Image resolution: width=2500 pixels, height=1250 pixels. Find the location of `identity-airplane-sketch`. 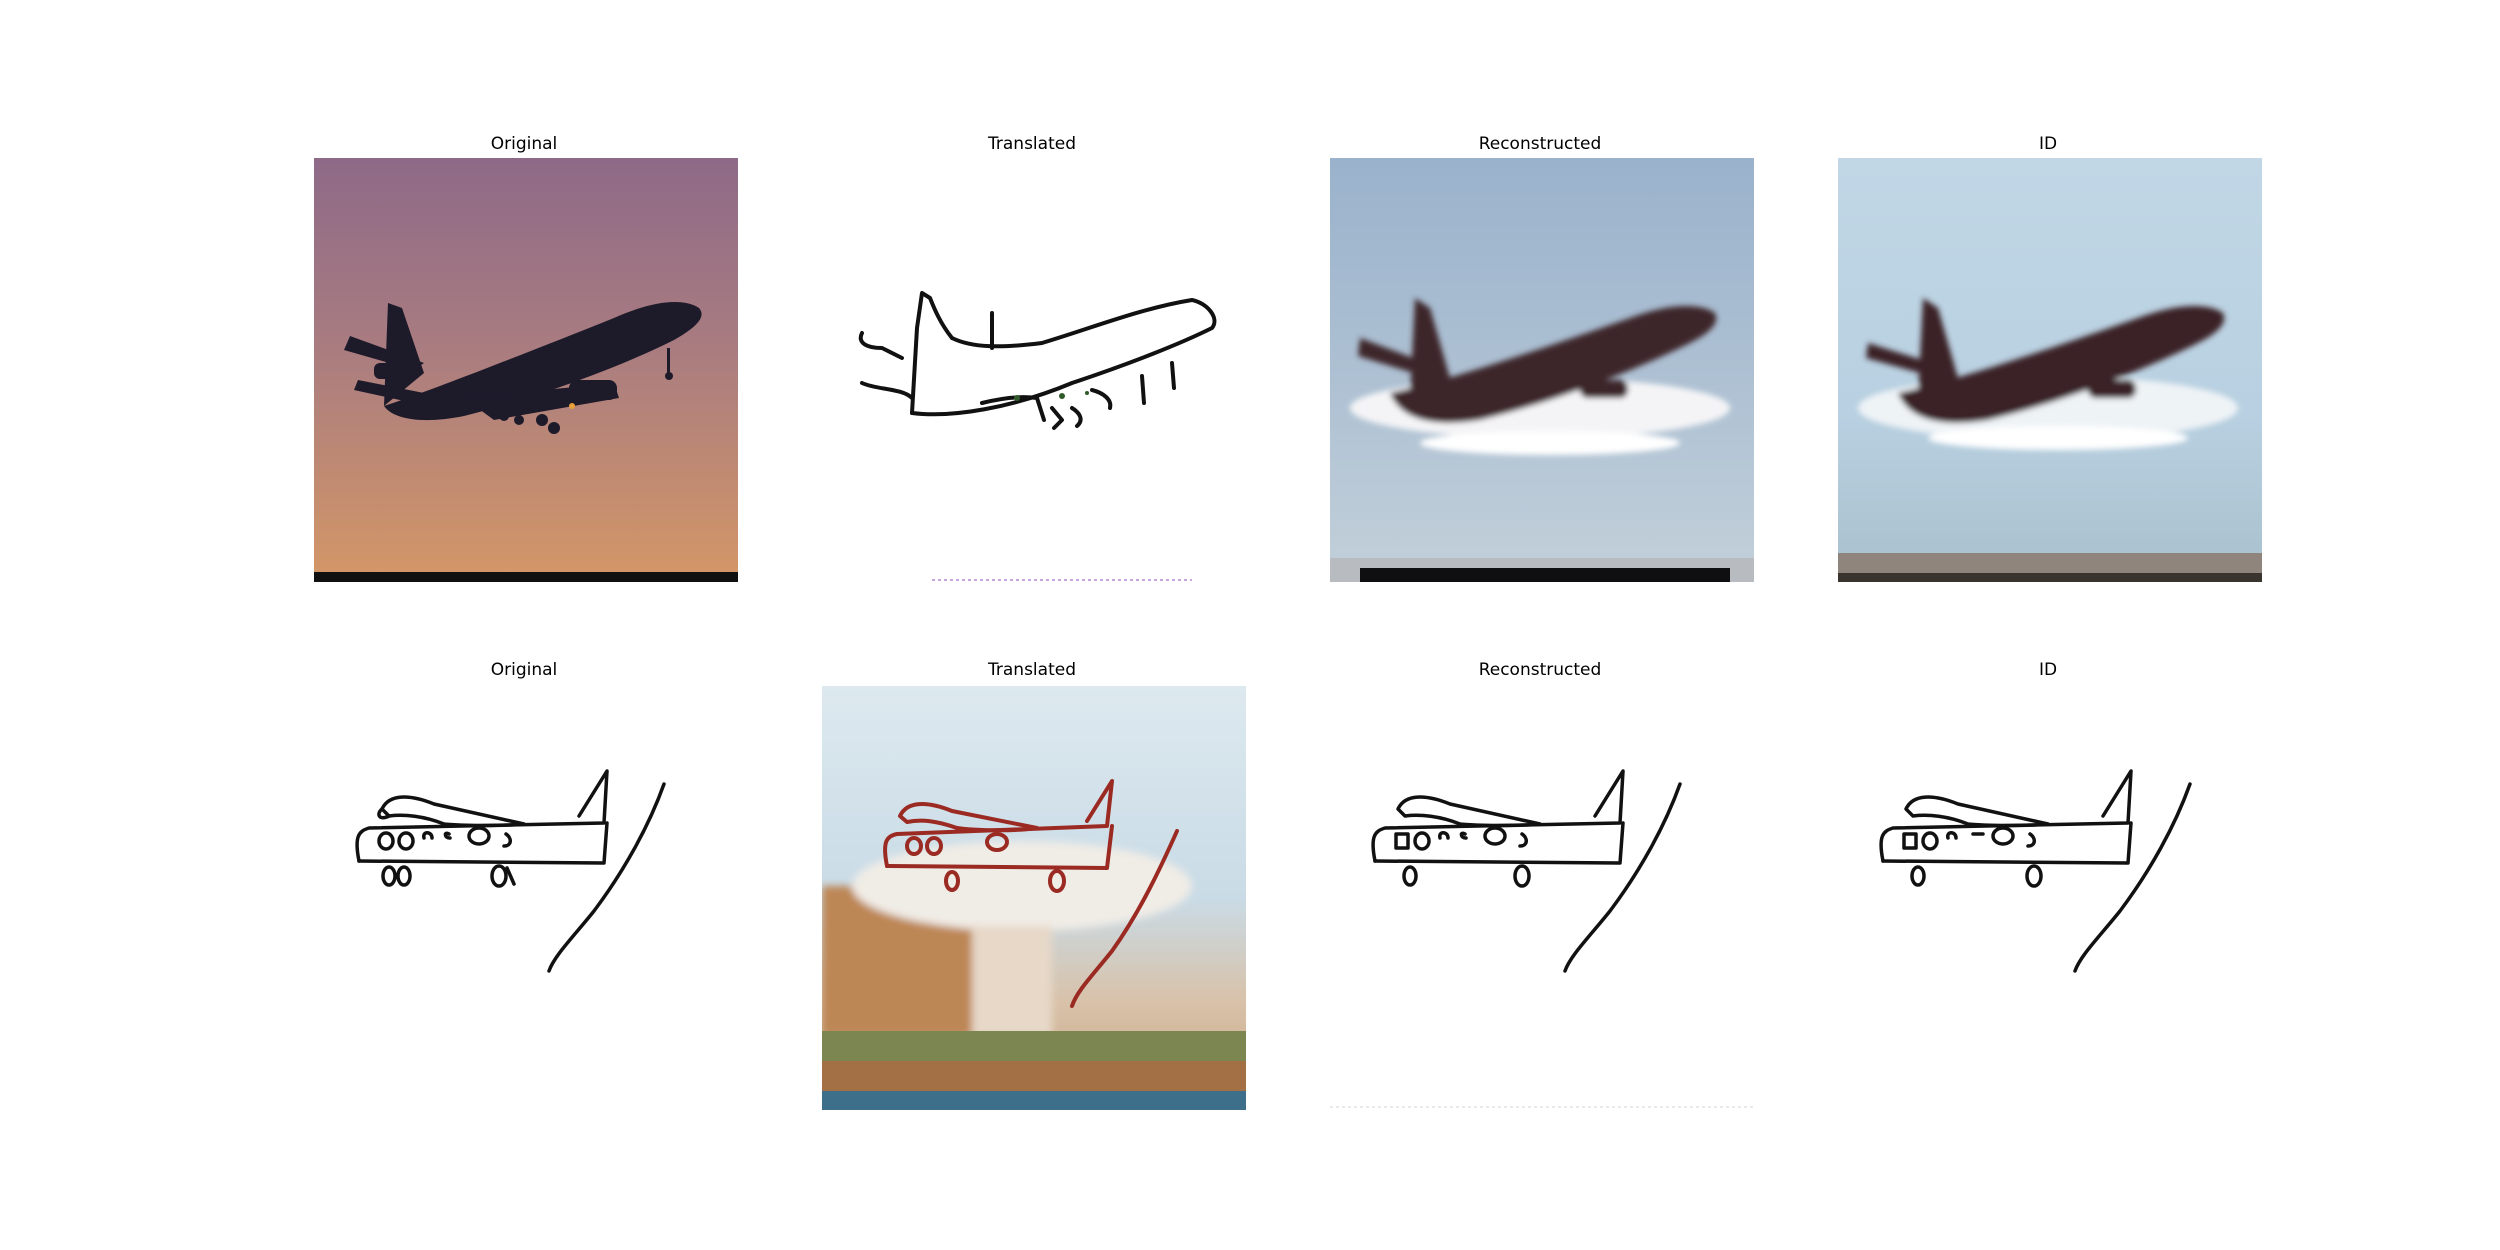

identity-airplane-sketch is located at coordinates (2050, 898).